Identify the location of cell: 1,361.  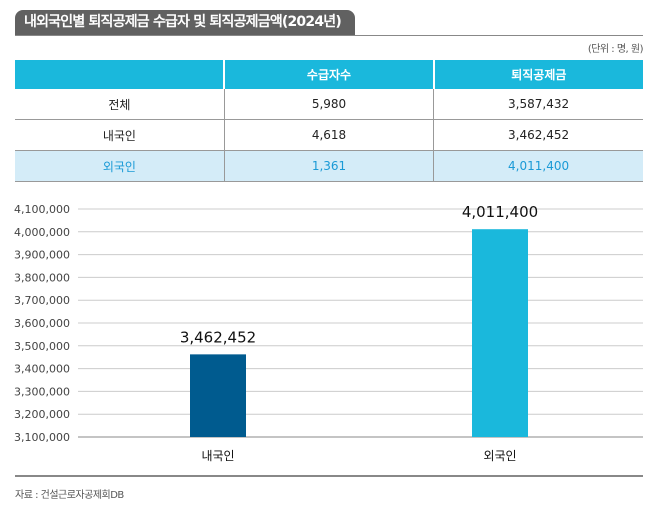
(328, 166).